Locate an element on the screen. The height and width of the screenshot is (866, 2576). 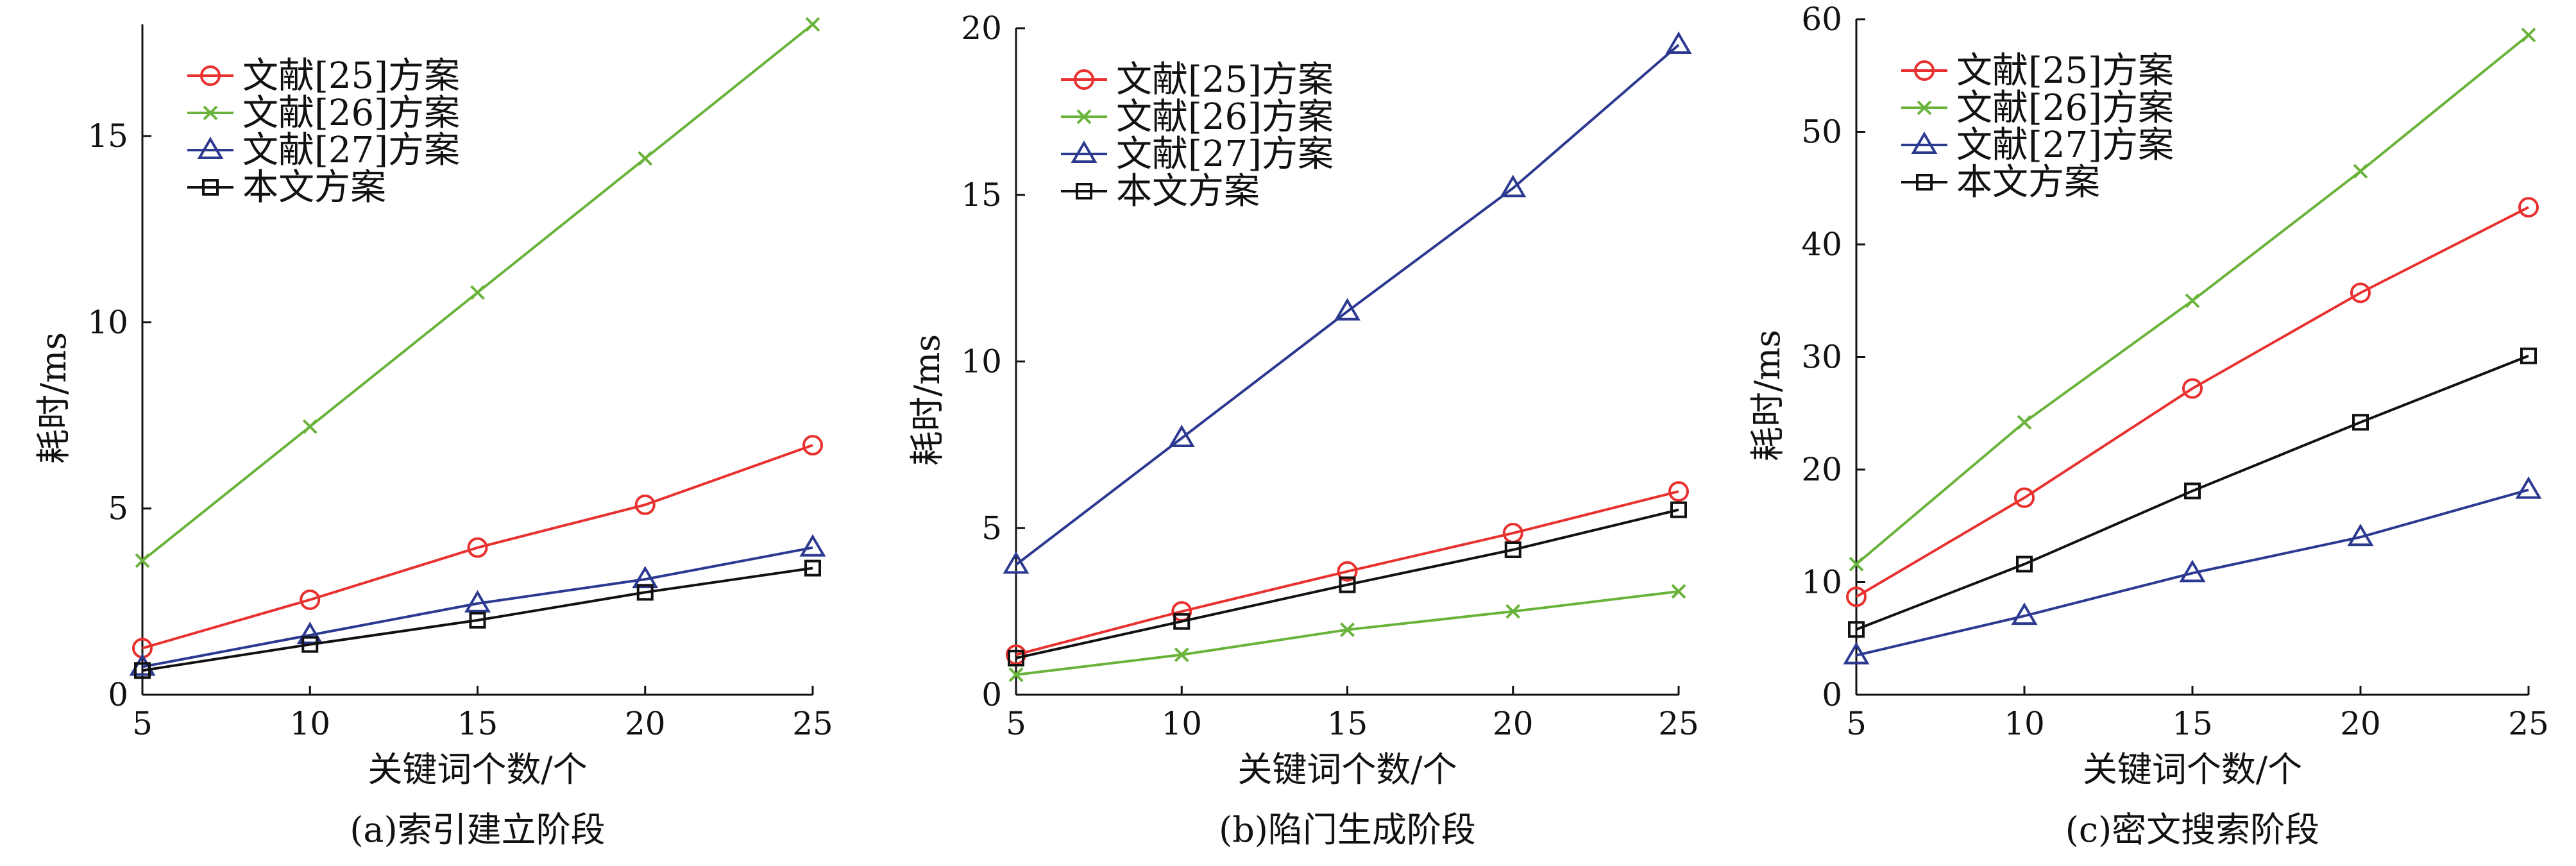
y-tick-label: 60 is located at coordinates (1821, 19).